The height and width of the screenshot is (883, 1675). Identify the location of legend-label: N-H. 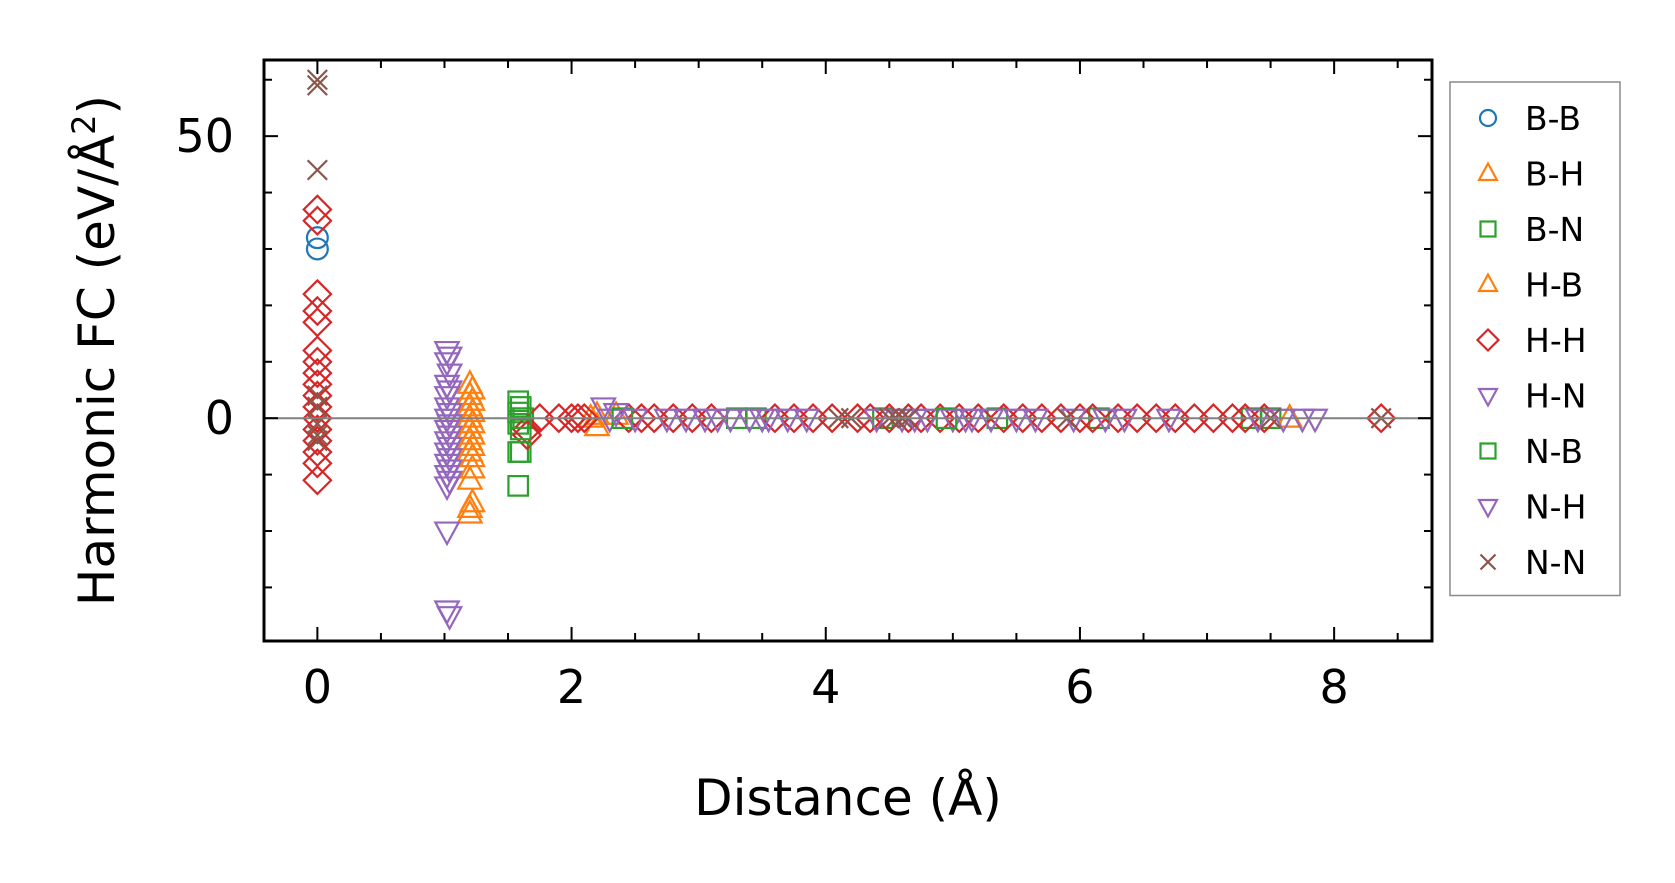
(1555, 507).